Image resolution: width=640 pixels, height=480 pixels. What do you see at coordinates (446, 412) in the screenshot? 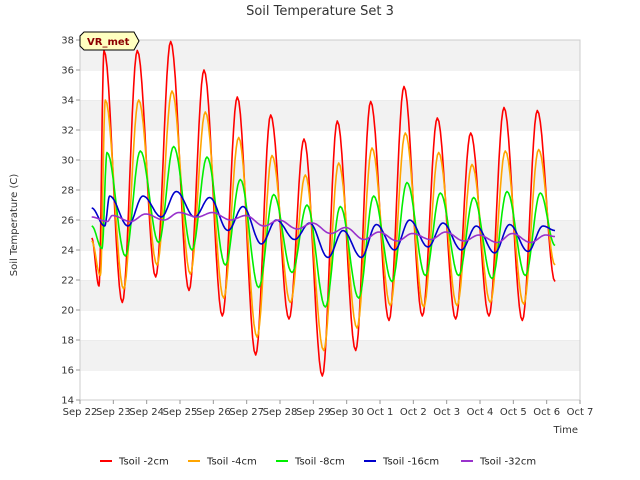
I see `x-tick-label: Oct 3` at bounding box center [446, 412].